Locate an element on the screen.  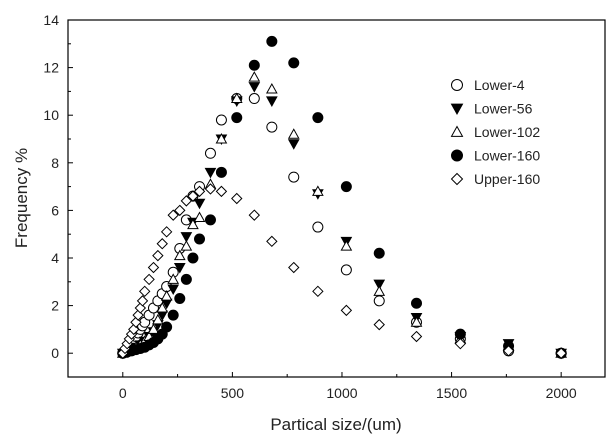
x-axis-title: Partical size/(um) is located at coordinates (335, 424).